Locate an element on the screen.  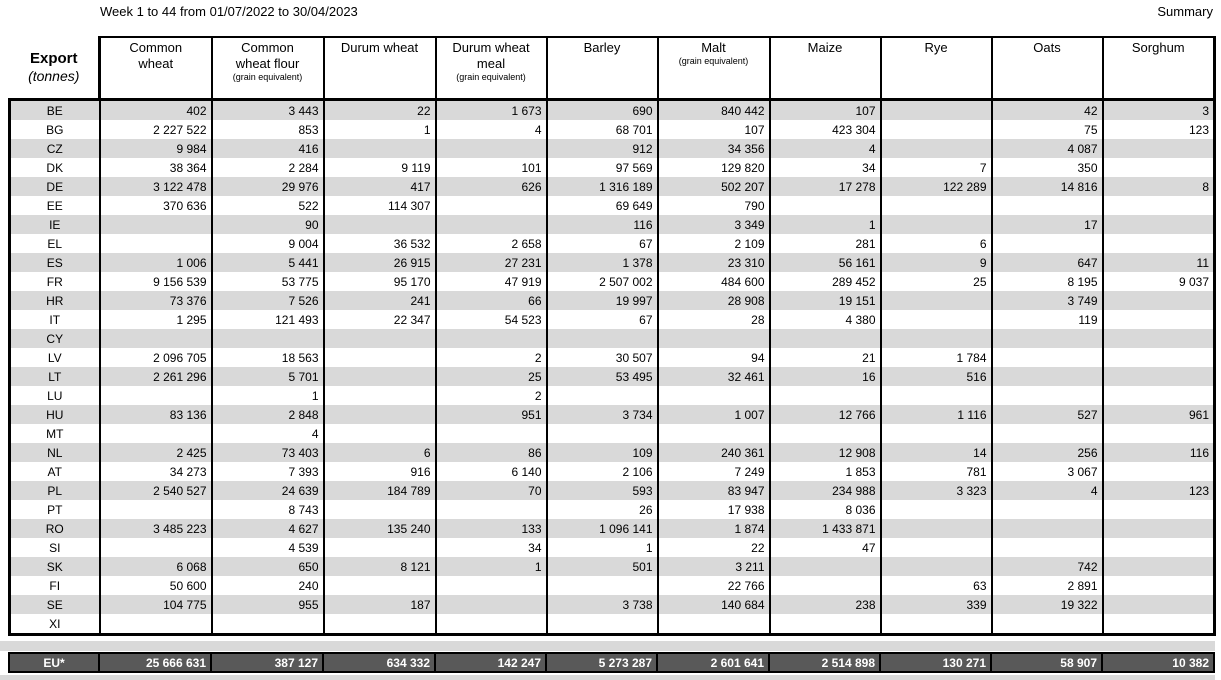
value-cell: 339 is located at coordinates (936, 604).